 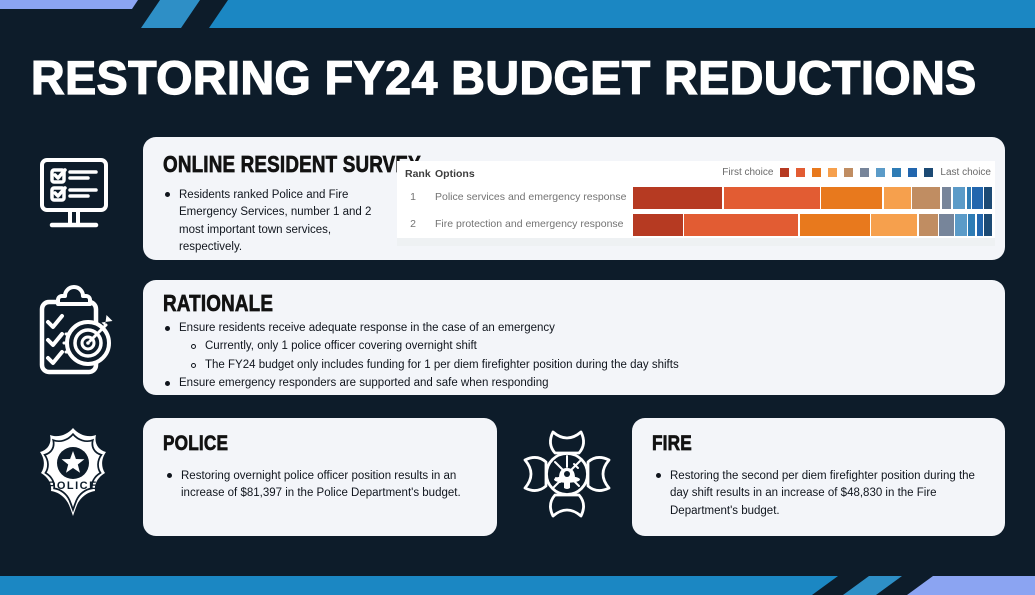 I want to click on top-diagonal-stripe, so click(x=170, y=14).